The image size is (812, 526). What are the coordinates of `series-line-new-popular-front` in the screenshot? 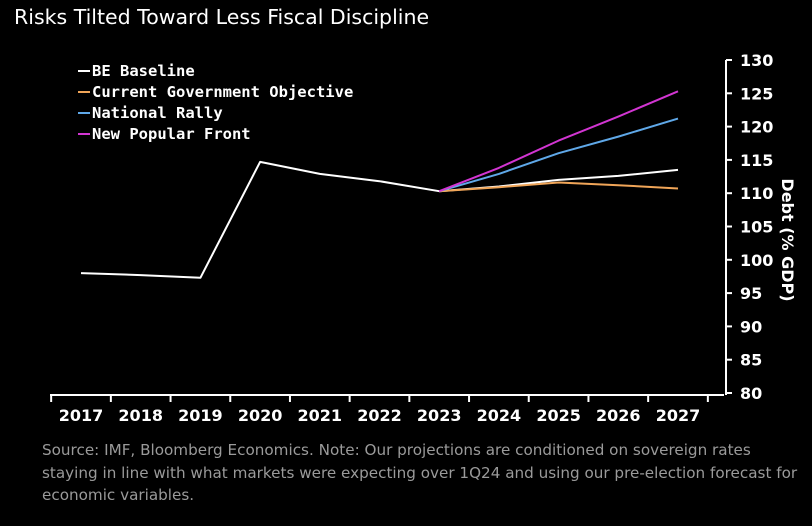 It's located at (558, 141).